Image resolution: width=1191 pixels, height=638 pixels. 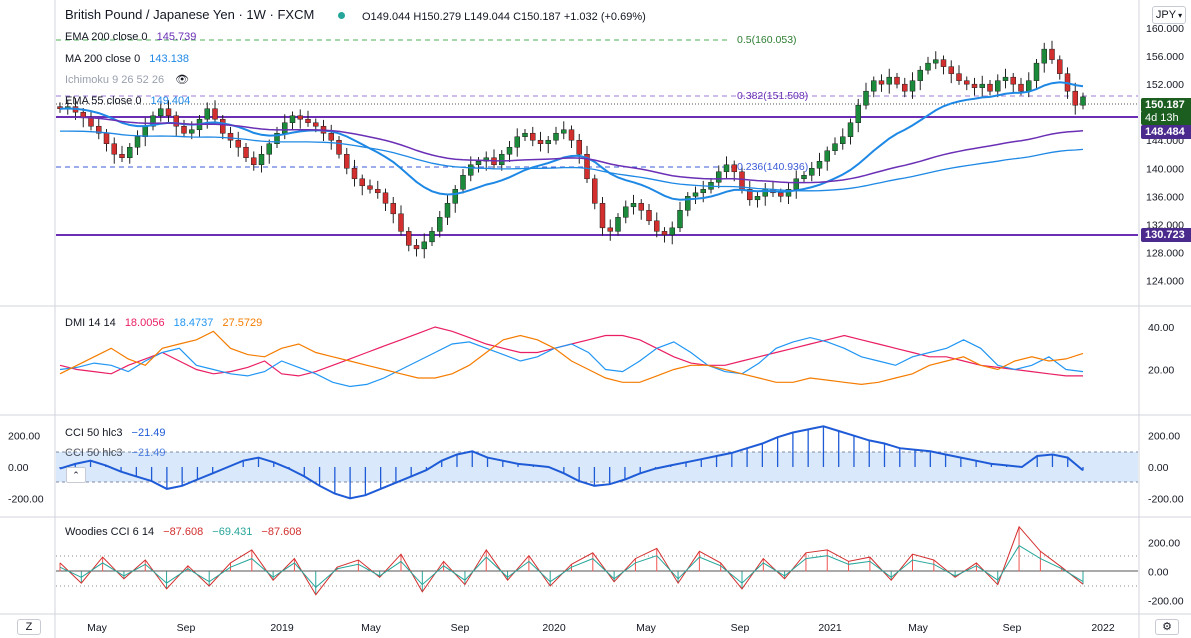 What do you see at coordinates (1166, 118) in the screenshot?
I see `countdown-tag: 4d 13h` at bounding box center [1166, 118].